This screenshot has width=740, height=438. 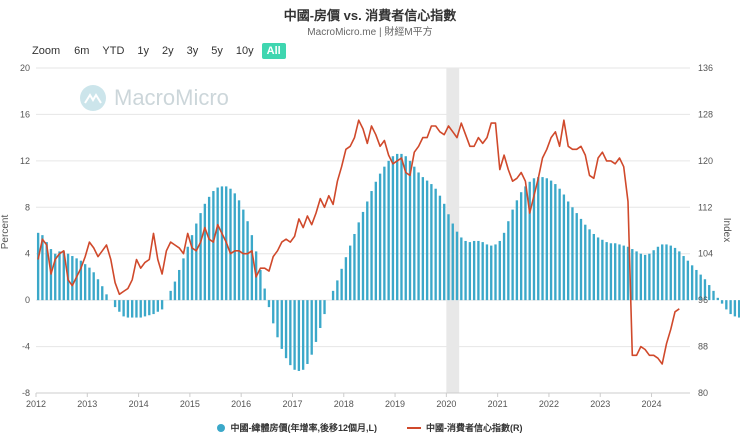 I want to click on zoom-2y-button: 2y, so click(x=168, y=51).